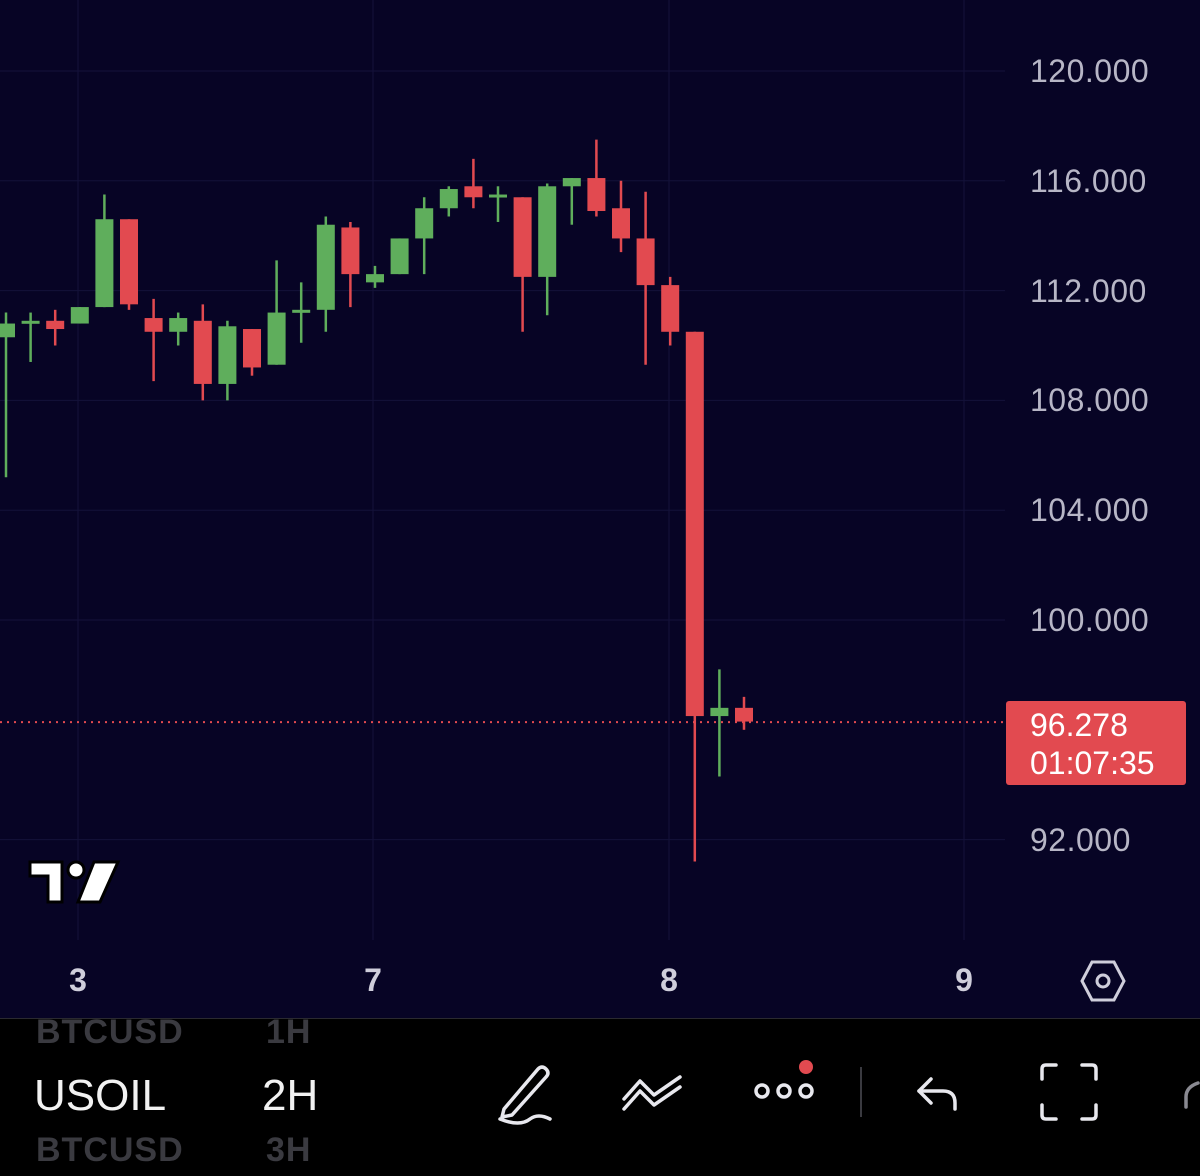  What do you see at coordinates (1092, 763) in the screenshot?
I see `candle-countdown: 01:07:35` at bounding box center [1092, 763].